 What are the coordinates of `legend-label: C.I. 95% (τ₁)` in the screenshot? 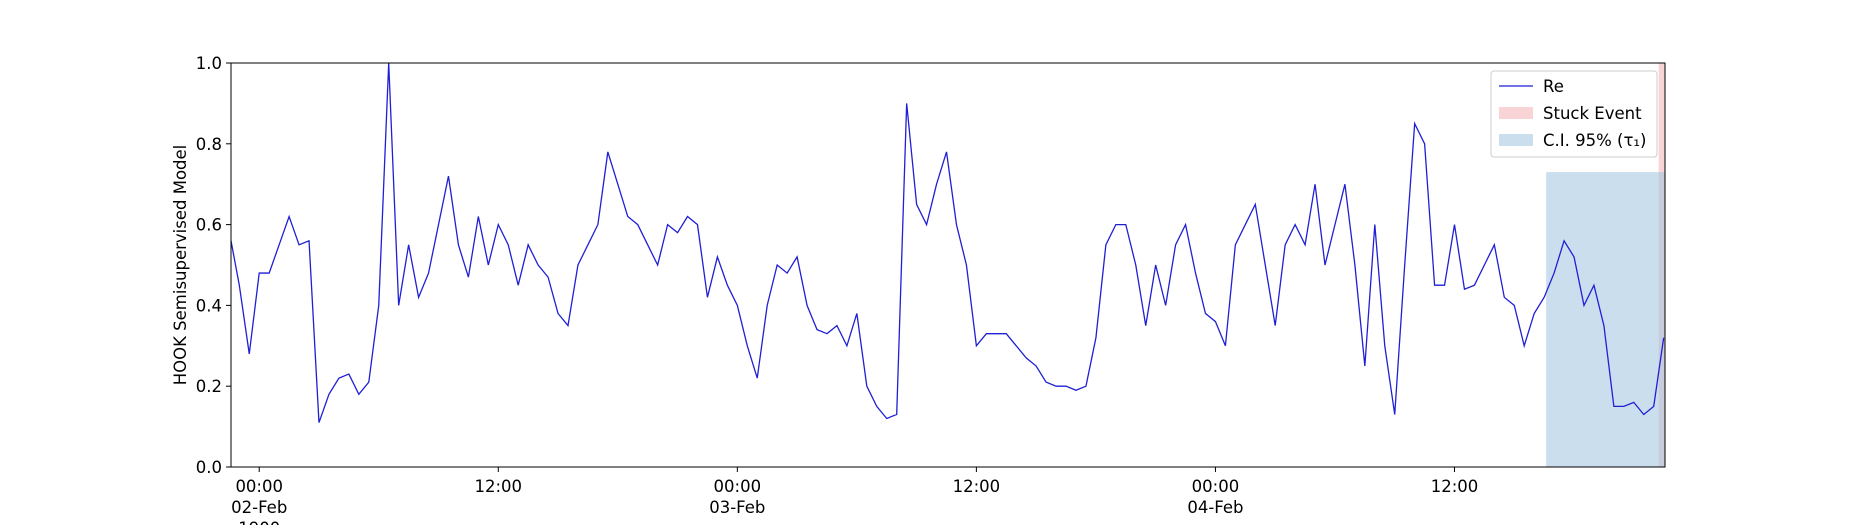 It's located at (1594, 140).